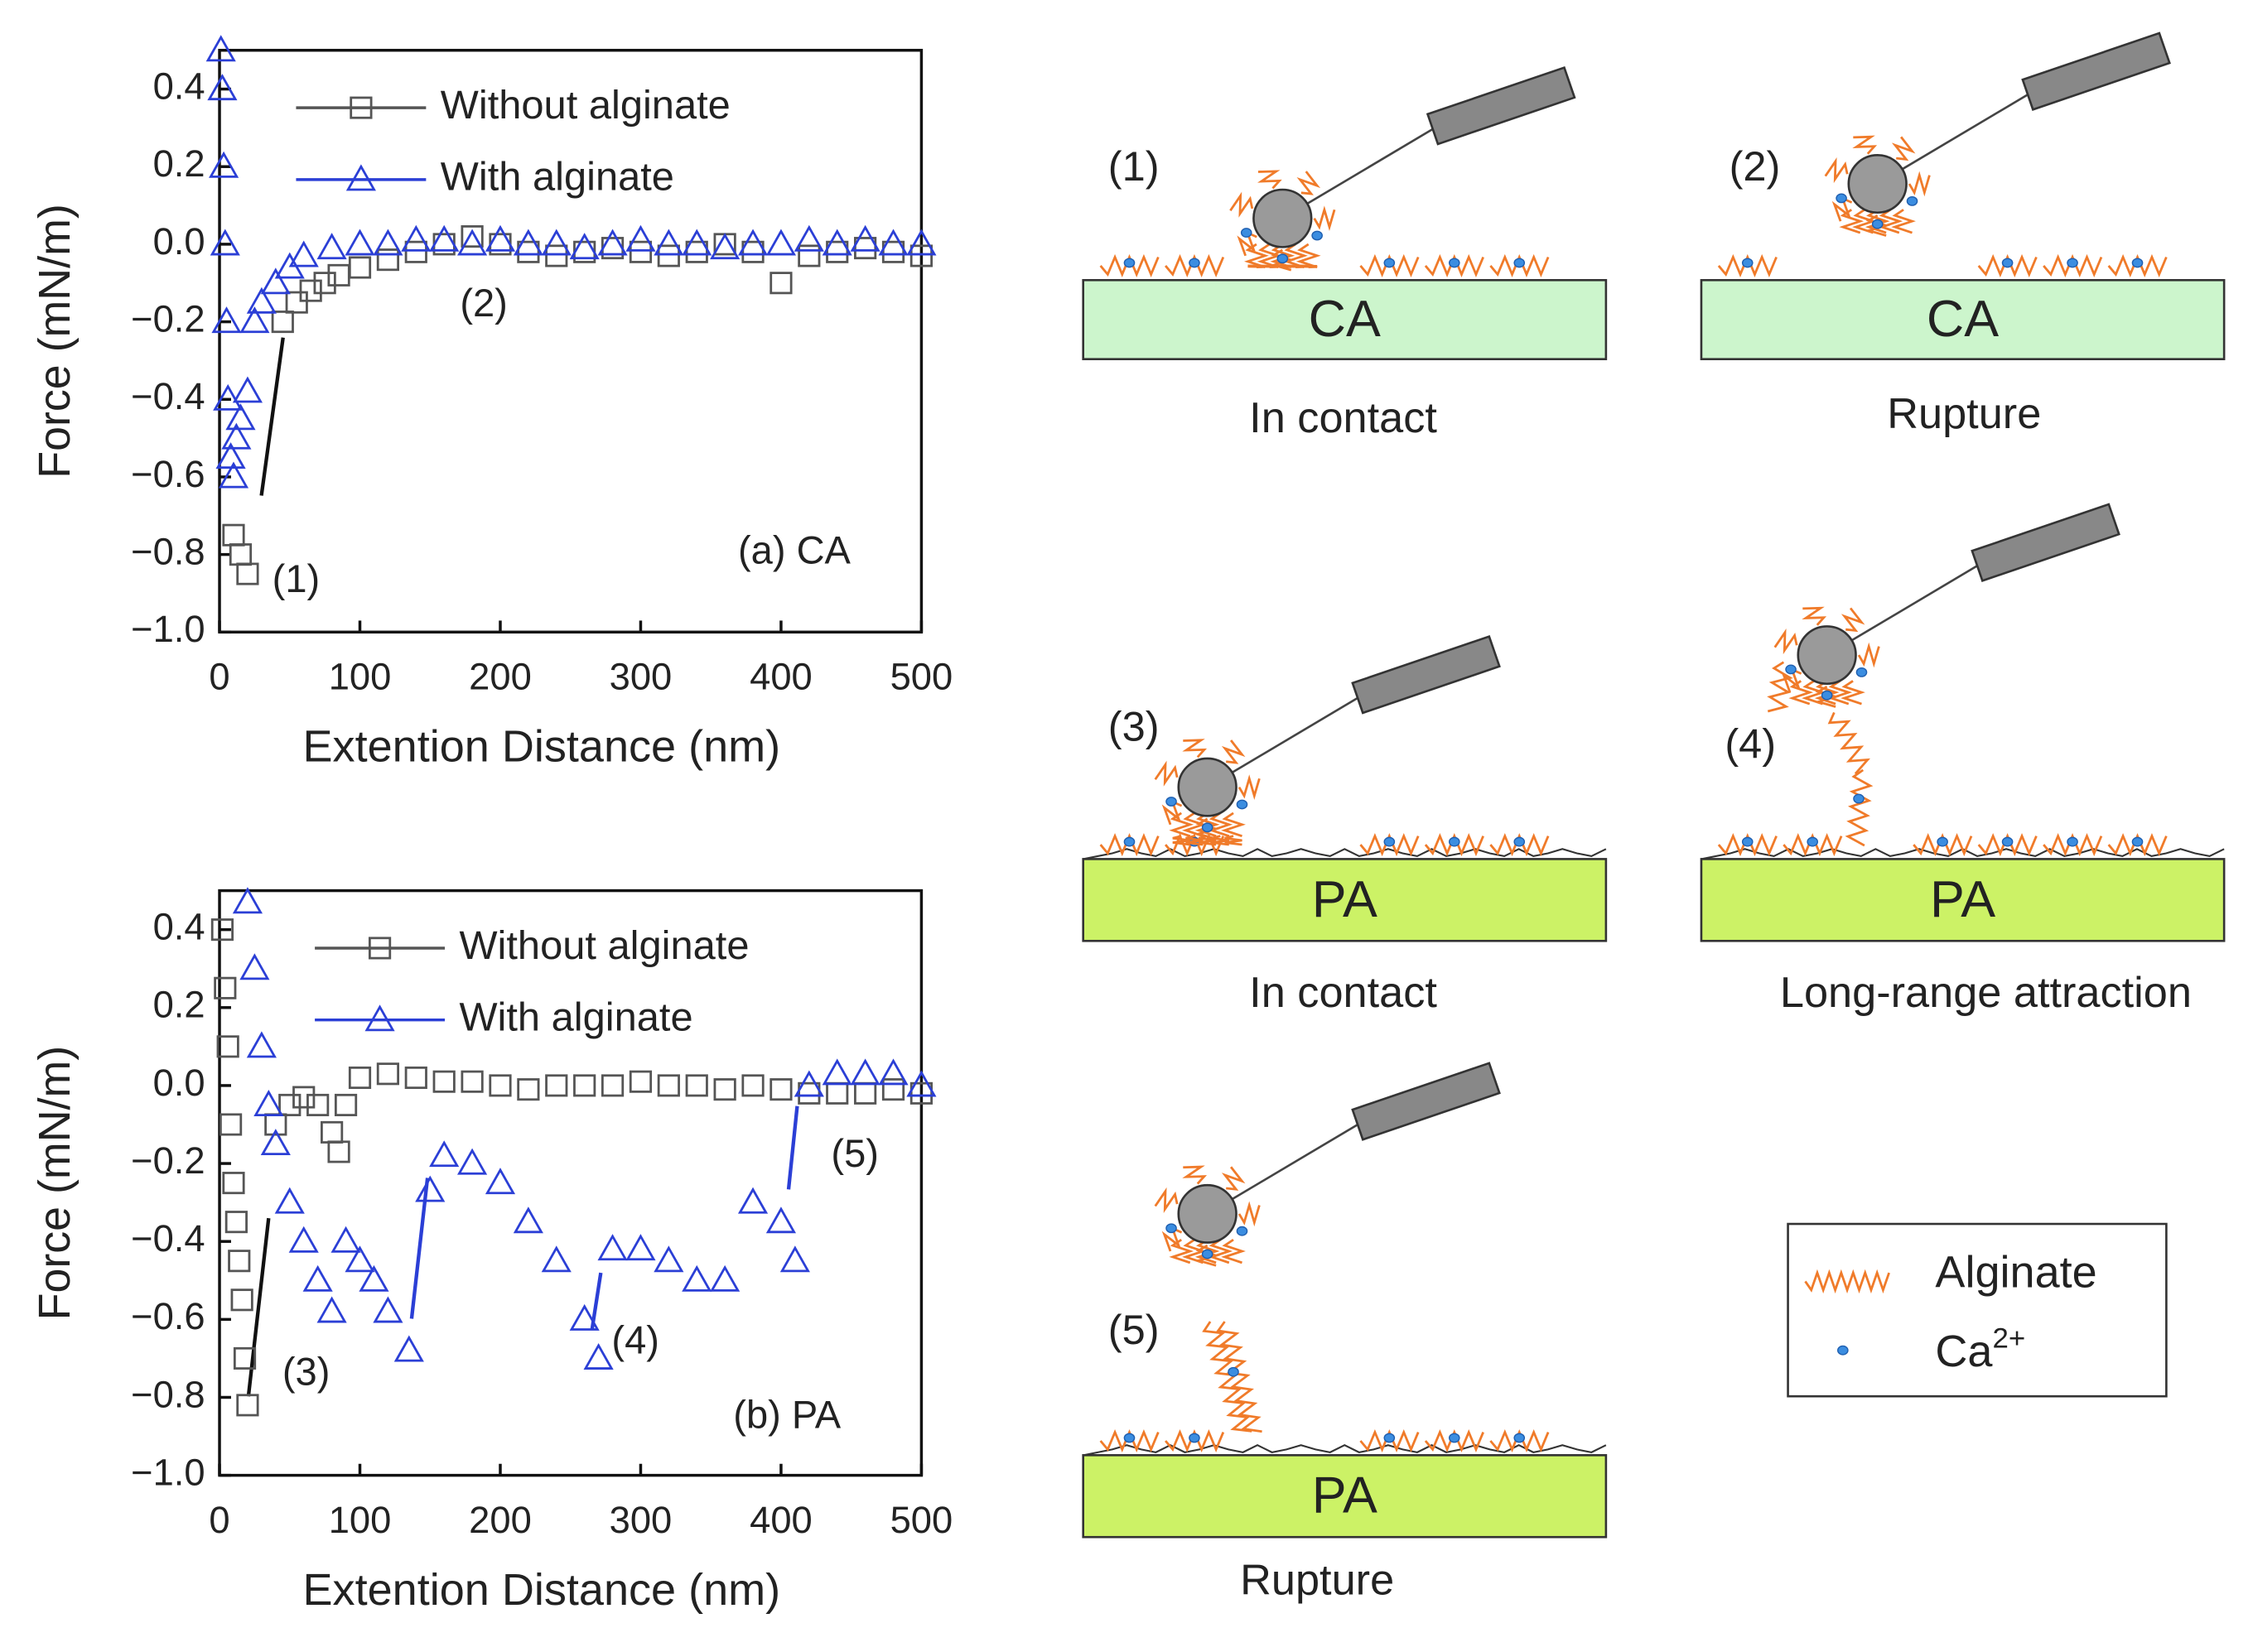 This screenshot has width=2253, height=1652. What do you see at coordinates (922, 677) in the screenshot?
I see `x-tick-label: 500` at bounding box center [922, 677].